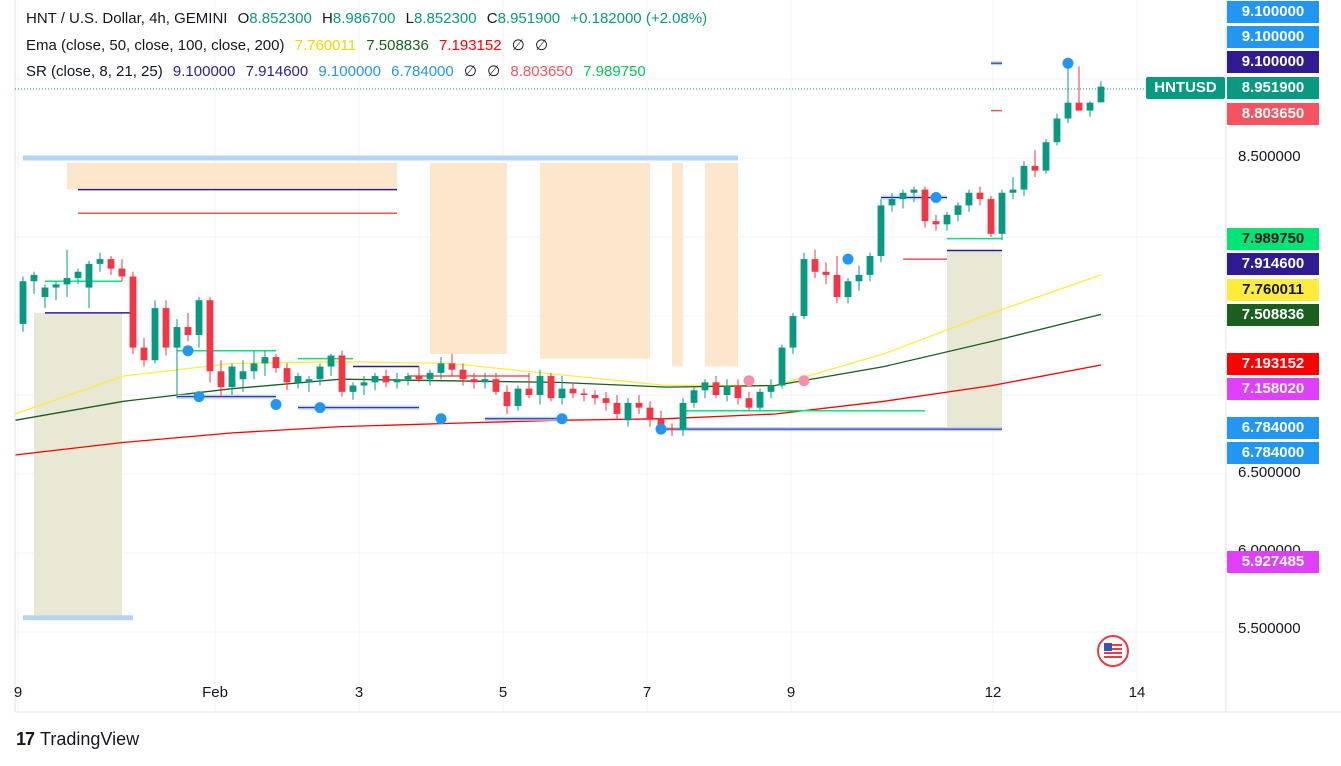 The image size is (1341, 766). Describe the element at coordinates (90, 739) in the screenshot. I see `brand-label: TradingView` at that location.